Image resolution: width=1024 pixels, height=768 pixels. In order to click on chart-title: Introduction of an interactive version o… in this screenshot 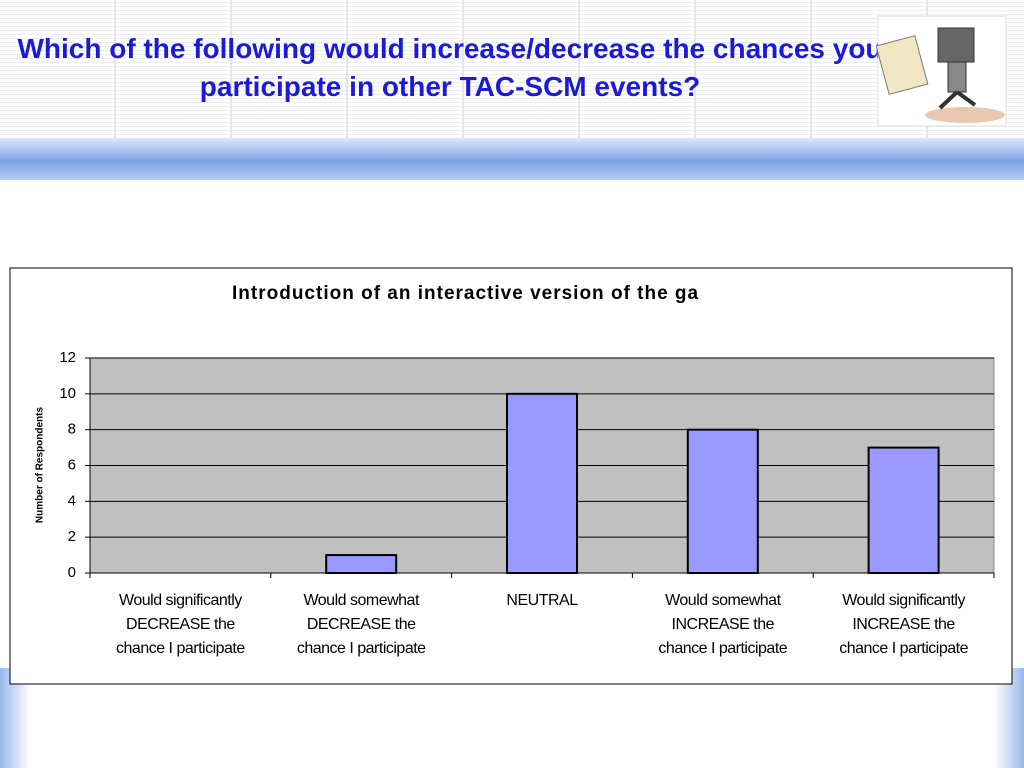, I will do `click(465, 293)`.